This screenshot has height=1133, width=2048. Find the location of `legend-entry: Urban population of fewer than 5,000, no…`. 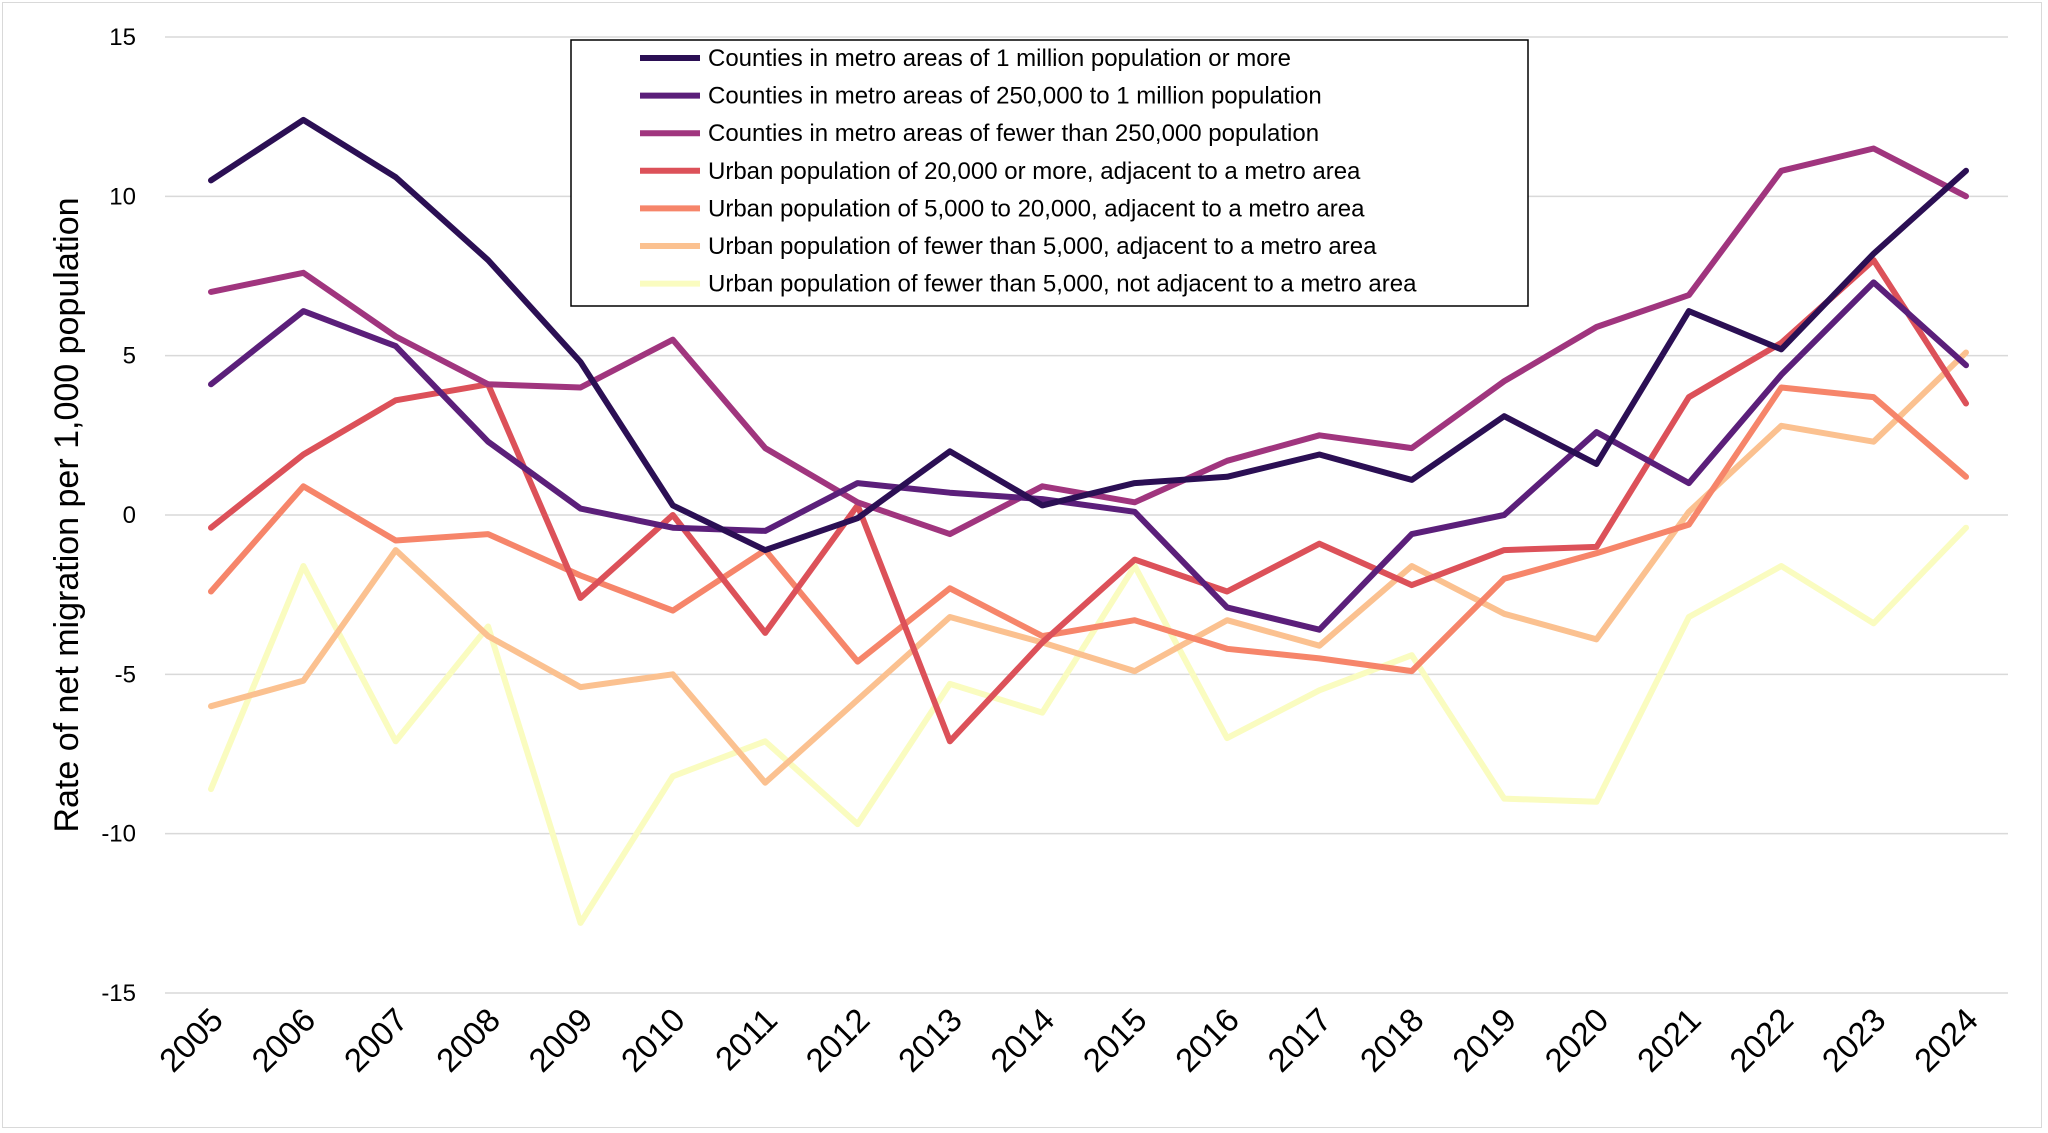

legend-entry: Urban population of fewer than 5,000, no… is located at coordinates (1062, 284).